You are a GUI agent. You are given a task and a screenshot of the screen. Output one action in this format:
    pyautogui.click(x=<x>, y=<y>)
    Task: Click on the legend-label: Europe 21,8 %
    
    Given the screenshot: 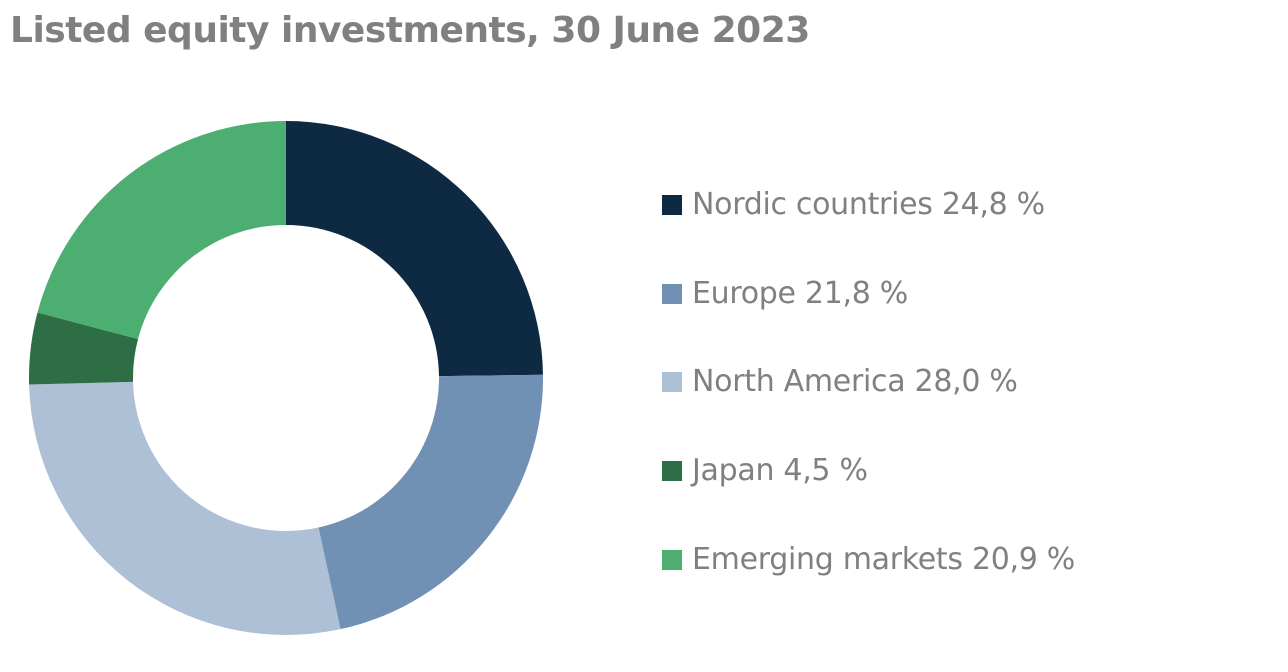 What is the action you would take?
    pyautogui.click(x=800, y=293)
    